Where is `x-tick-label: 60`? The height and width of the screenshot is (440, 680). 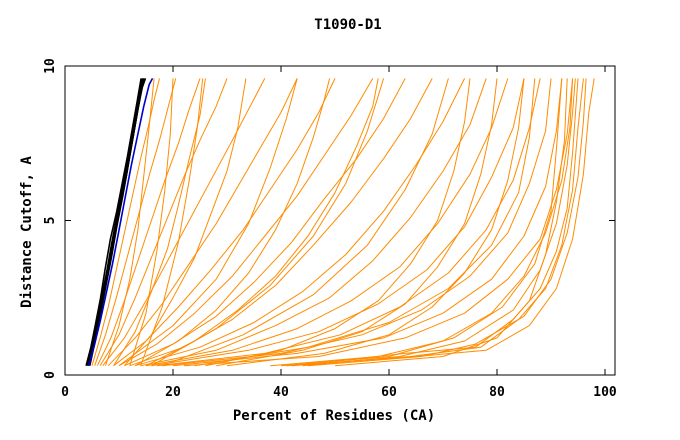 x-tick-label: 60 is located at coordinates (389, 392).